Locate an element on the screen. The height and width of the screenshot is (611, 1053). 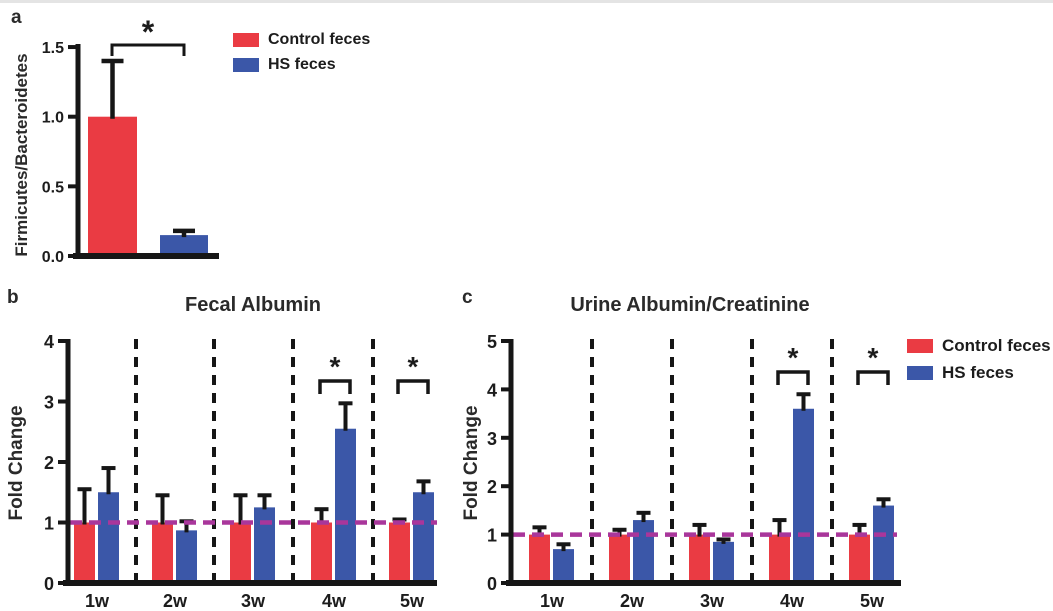
panel-b-letter: b is located at coordinates (13, 297).